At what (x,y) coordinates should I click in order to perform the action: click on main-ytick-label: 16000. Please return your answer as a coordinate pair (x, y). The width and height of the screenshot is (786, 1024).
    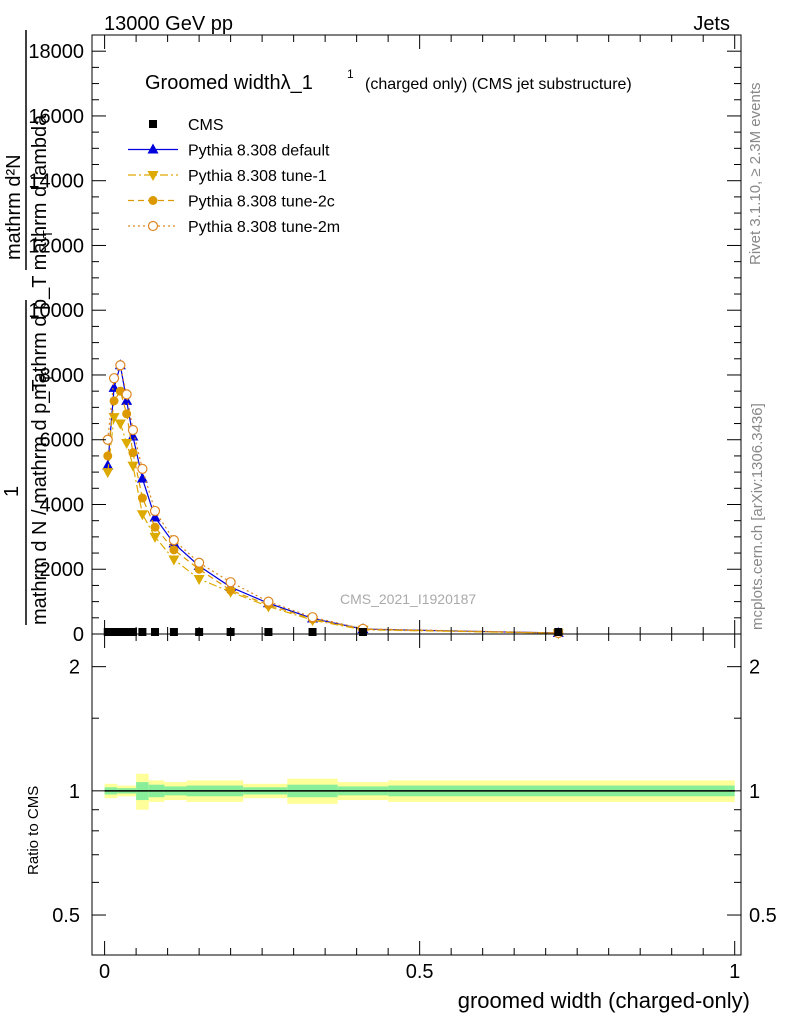
    Looking at the image, I should click on (56, 117).